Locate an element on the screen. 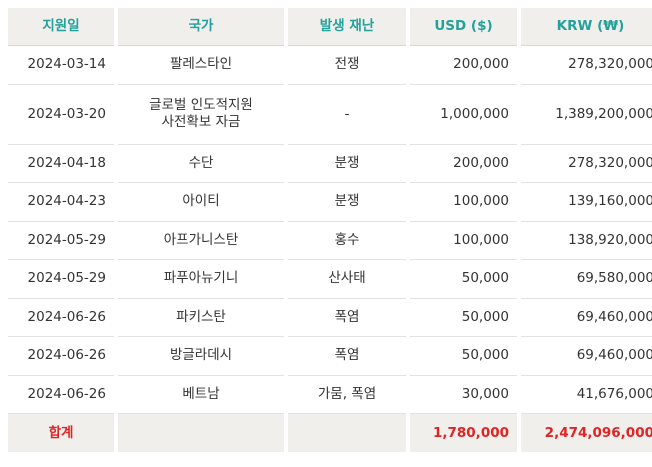 This screenshot has width=652, height=467. cell-date: 2024-03-20 is located at coordinates (61, 114).